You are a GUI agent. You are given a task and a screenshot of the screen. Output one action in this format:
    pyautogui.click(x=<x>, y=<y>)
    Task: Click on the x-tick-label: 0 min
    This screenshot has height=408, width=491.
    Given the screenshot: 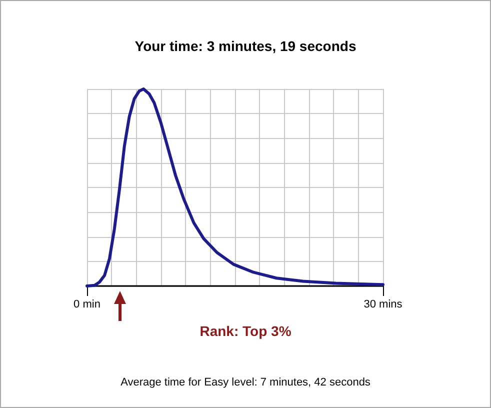 What is the action you would take?
    pyautogui.click(x=87, y=304)
    